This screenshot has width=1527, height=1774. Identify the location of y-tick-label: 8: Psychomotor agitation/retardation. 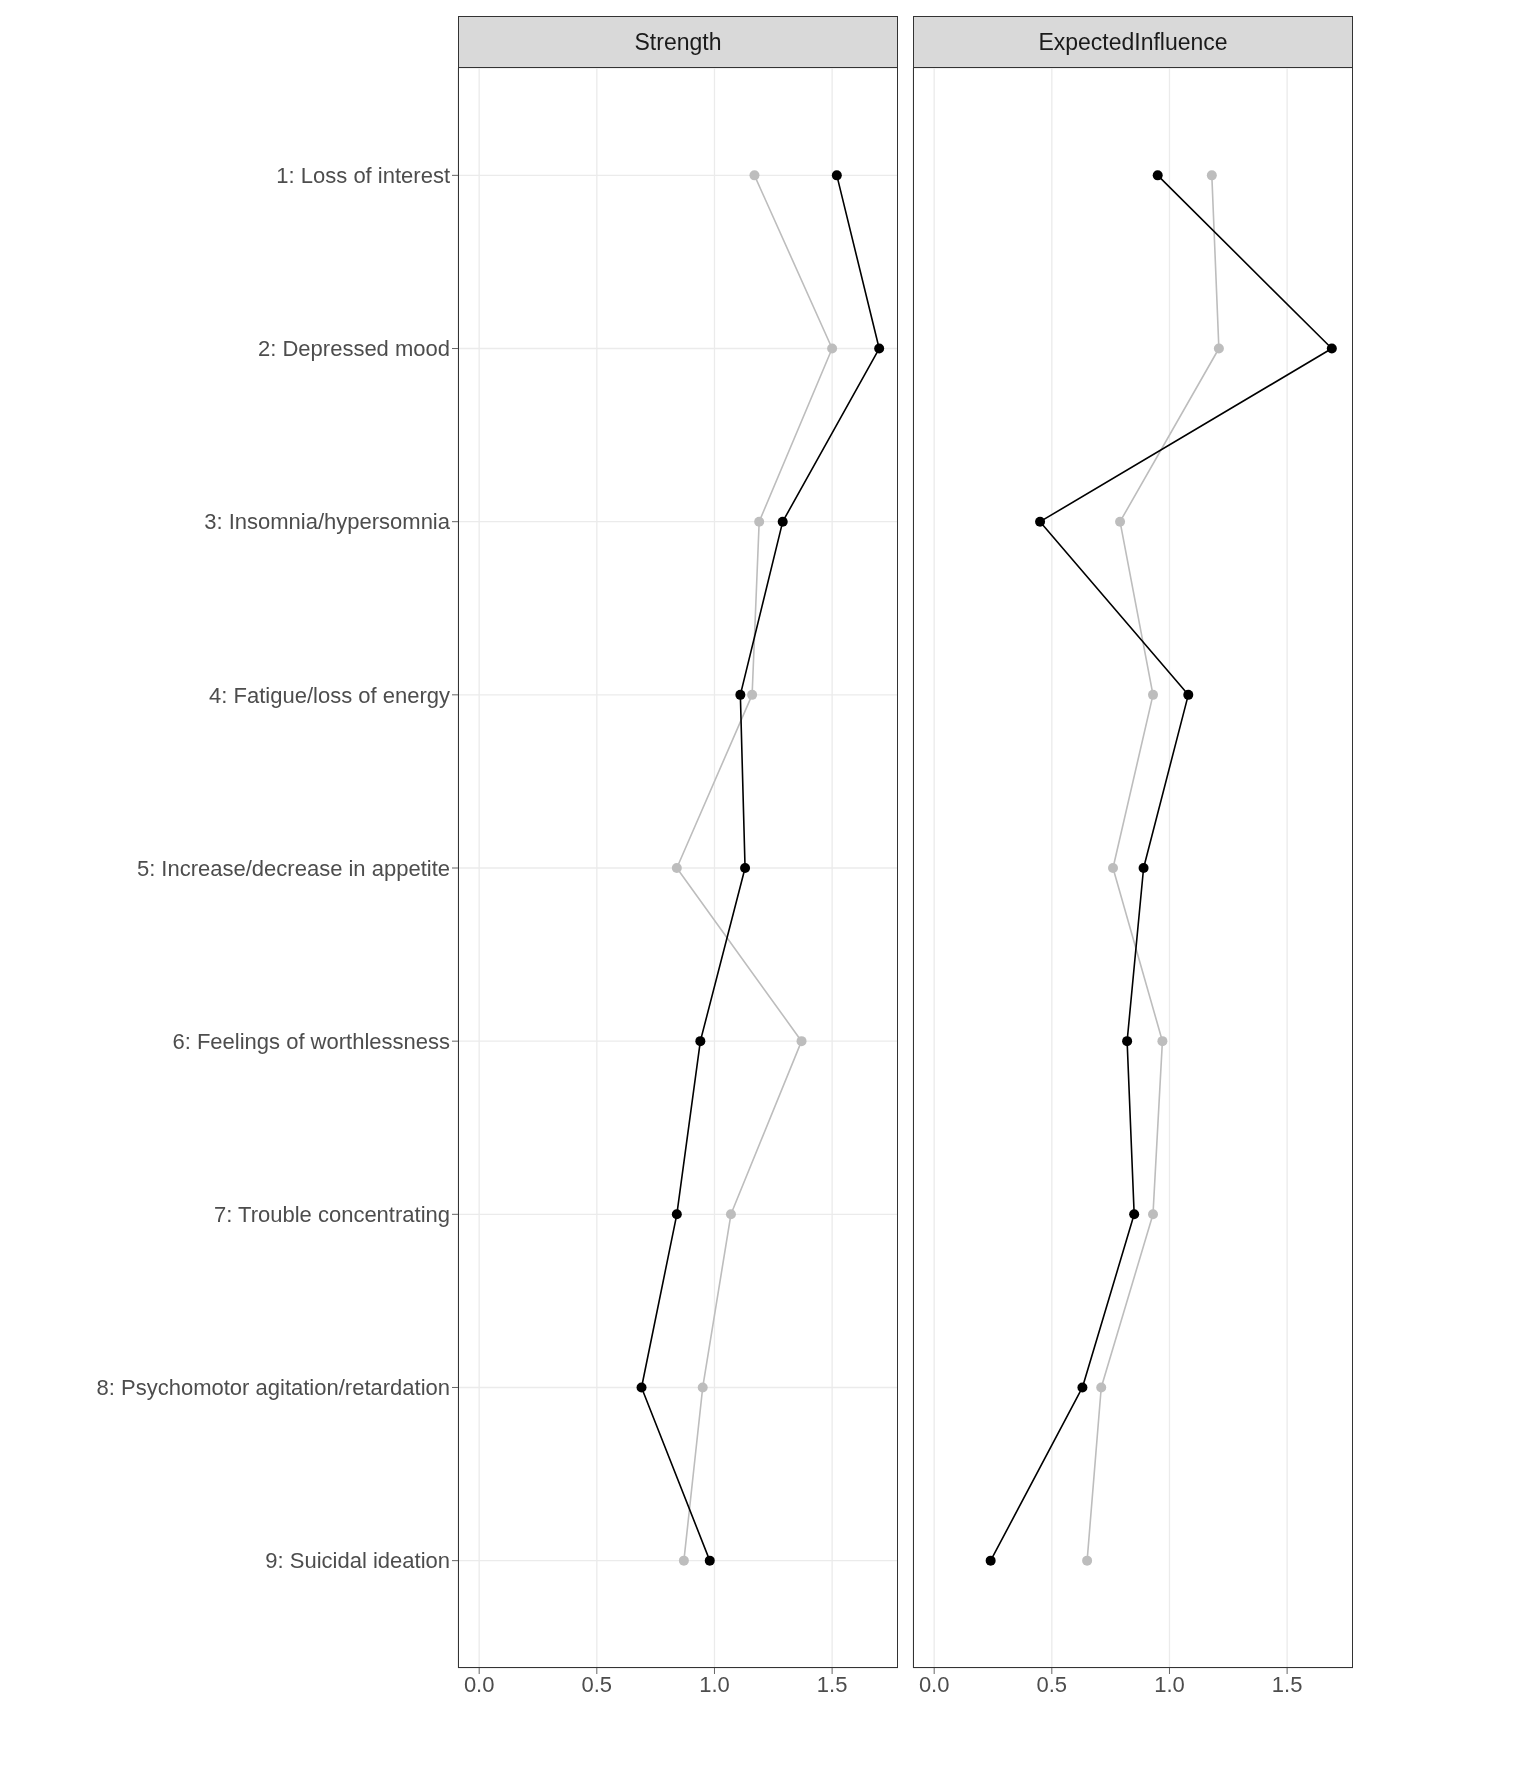
(273, 1388).